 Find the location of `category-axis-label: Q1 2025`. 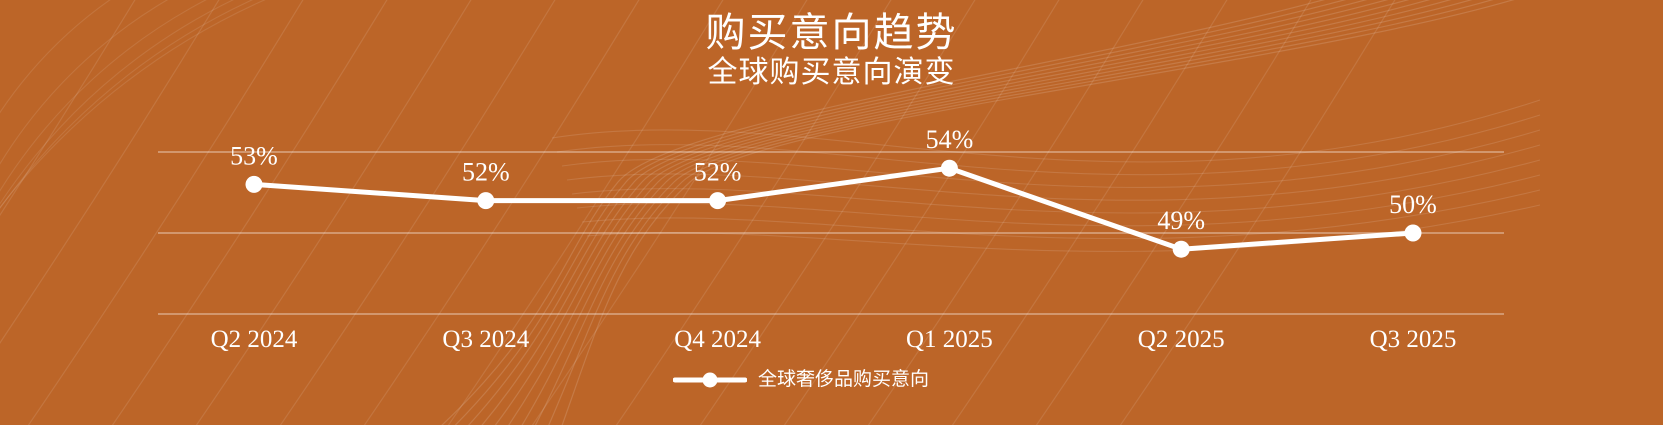

category-axis-label: Q1 2025 is located at coordinates (949, 339).